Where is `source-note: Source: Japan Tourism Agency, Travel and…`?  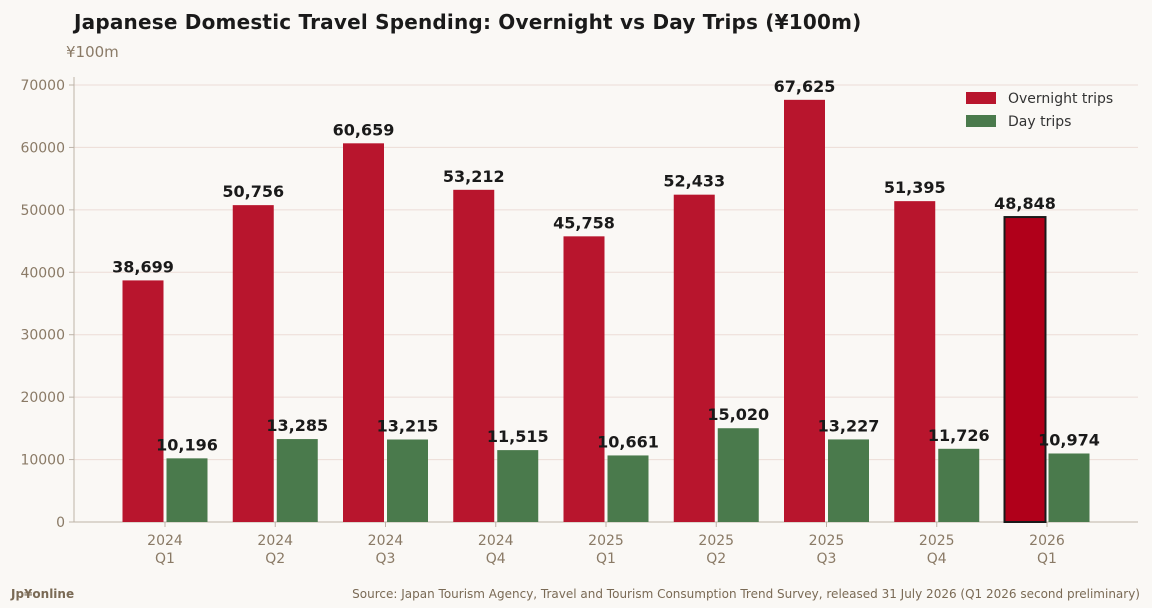
source-note: Source: Japan Tourism Agency, Travel and… is located at coordinates (746, 594).